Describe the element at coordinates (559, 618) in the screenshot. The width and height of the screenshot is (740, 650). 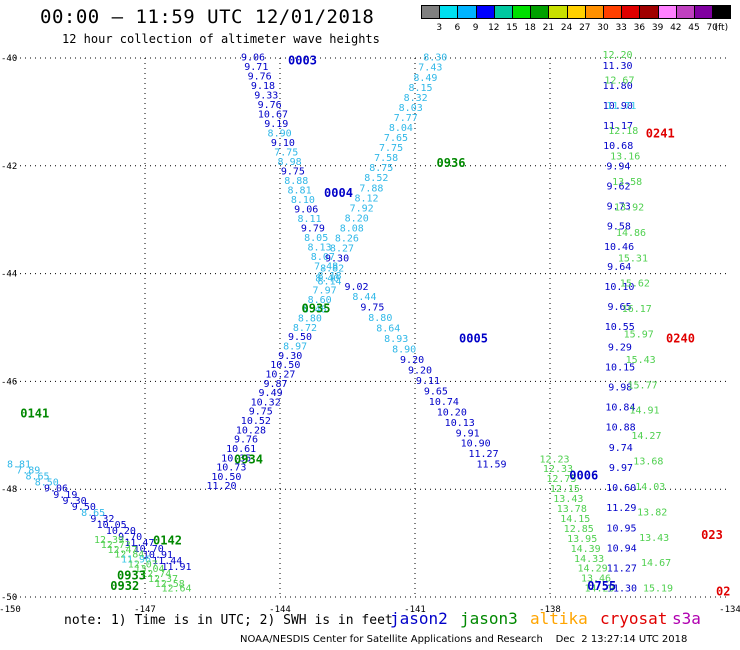
I see `satellite-legend-altika: altika` at that location.